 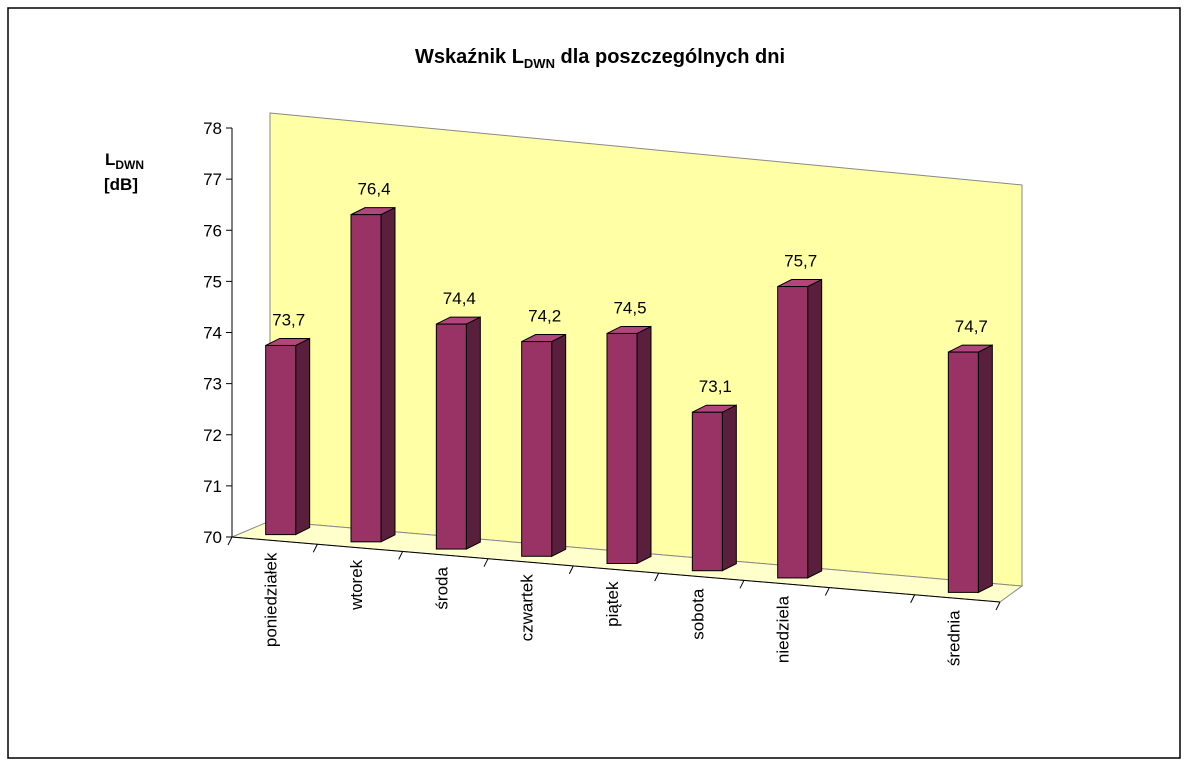 What do you see at coordinates (212, 537) in the screenshot?
I see `y-tick-label: 70` at bounding box center [212, 537].